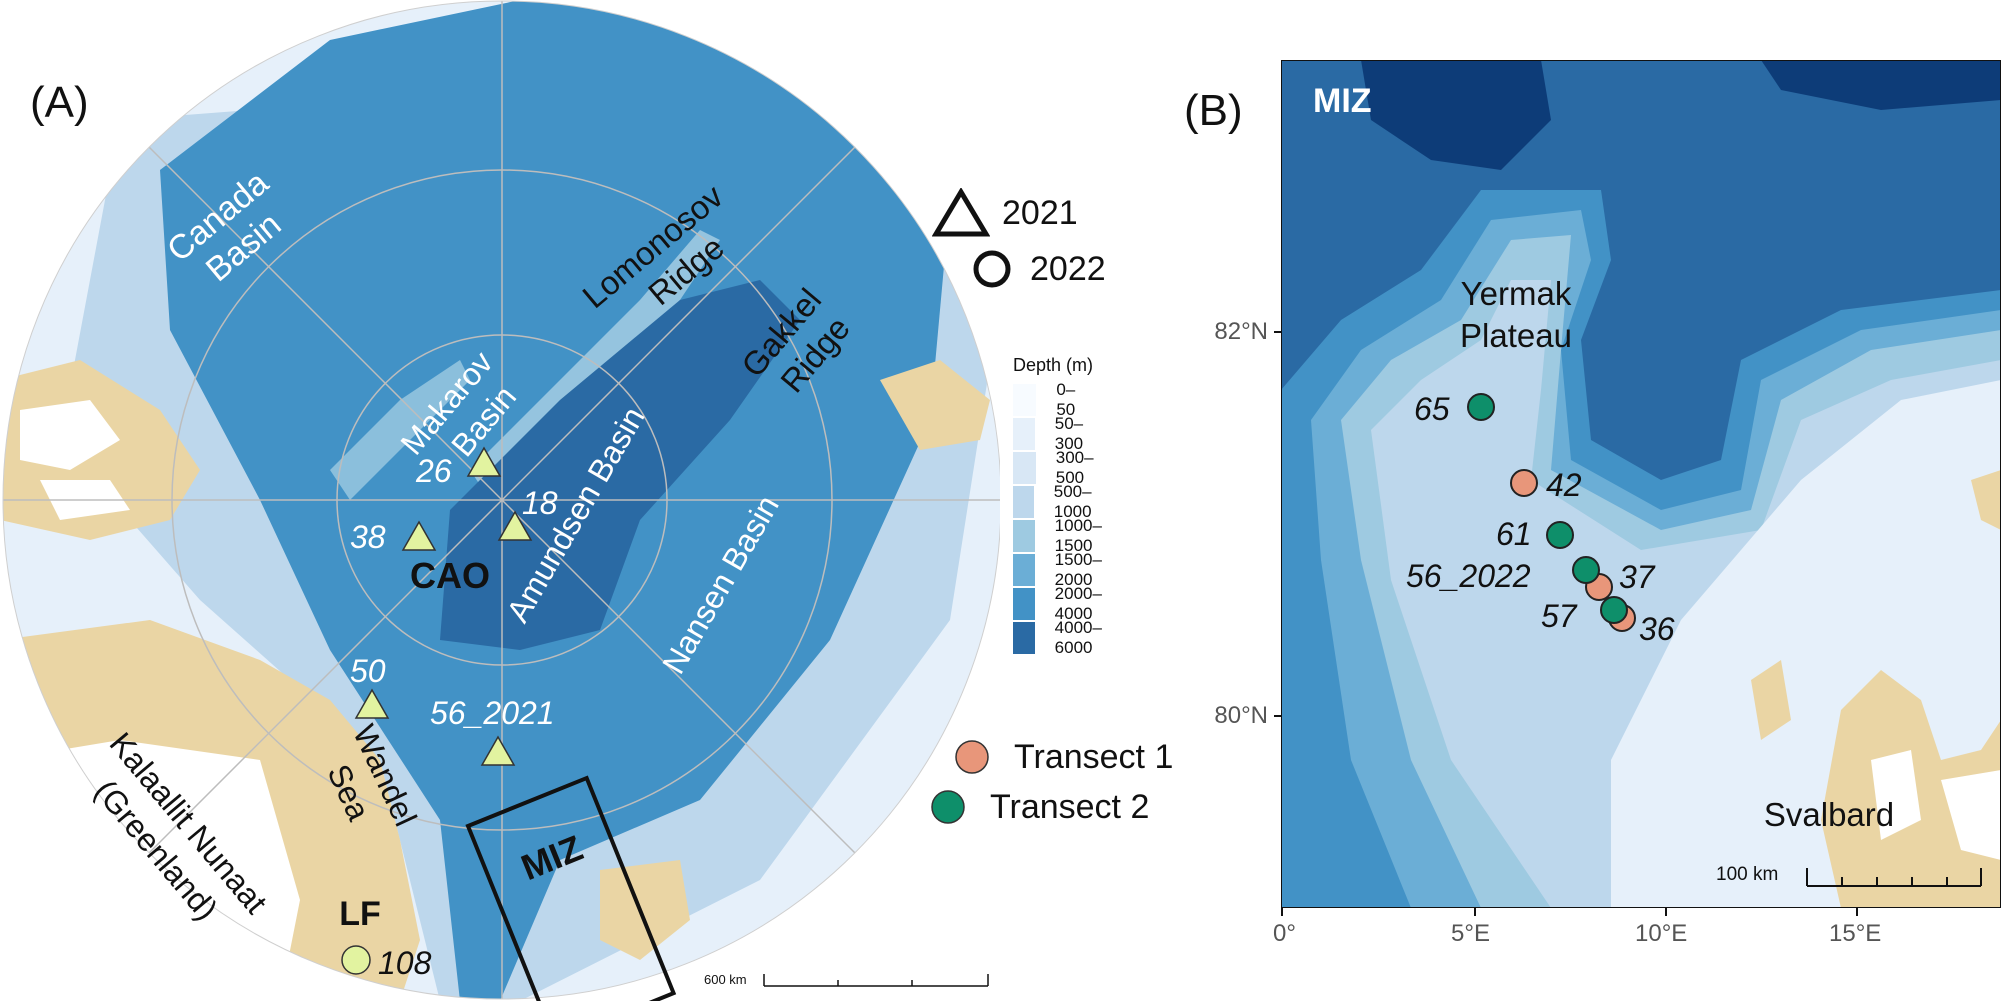 The image size is (2001, 1001). I want to click on scale-bar-label: 600 km, so click(725, 979).